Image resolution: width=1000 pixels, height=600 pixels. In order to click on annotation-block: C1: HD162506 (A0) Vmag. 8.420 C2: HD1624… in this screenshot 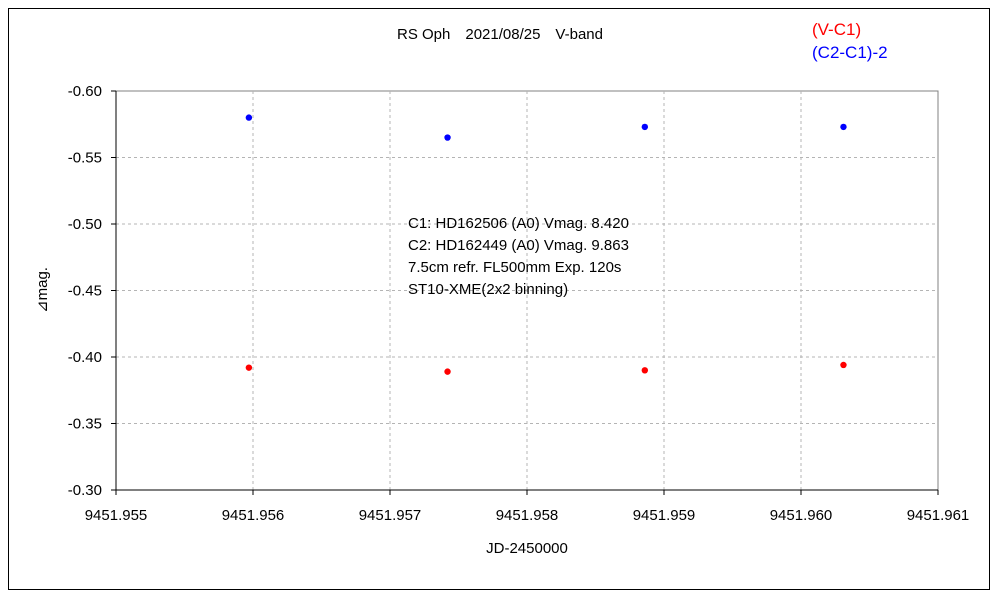, I will do `click(518, 256)`.